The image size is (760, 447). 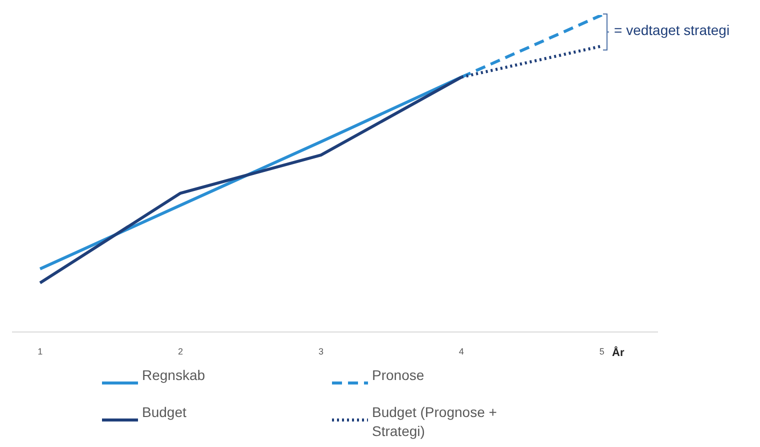 I want to click on x-tick-label: 3, so click(x=321, y=351).